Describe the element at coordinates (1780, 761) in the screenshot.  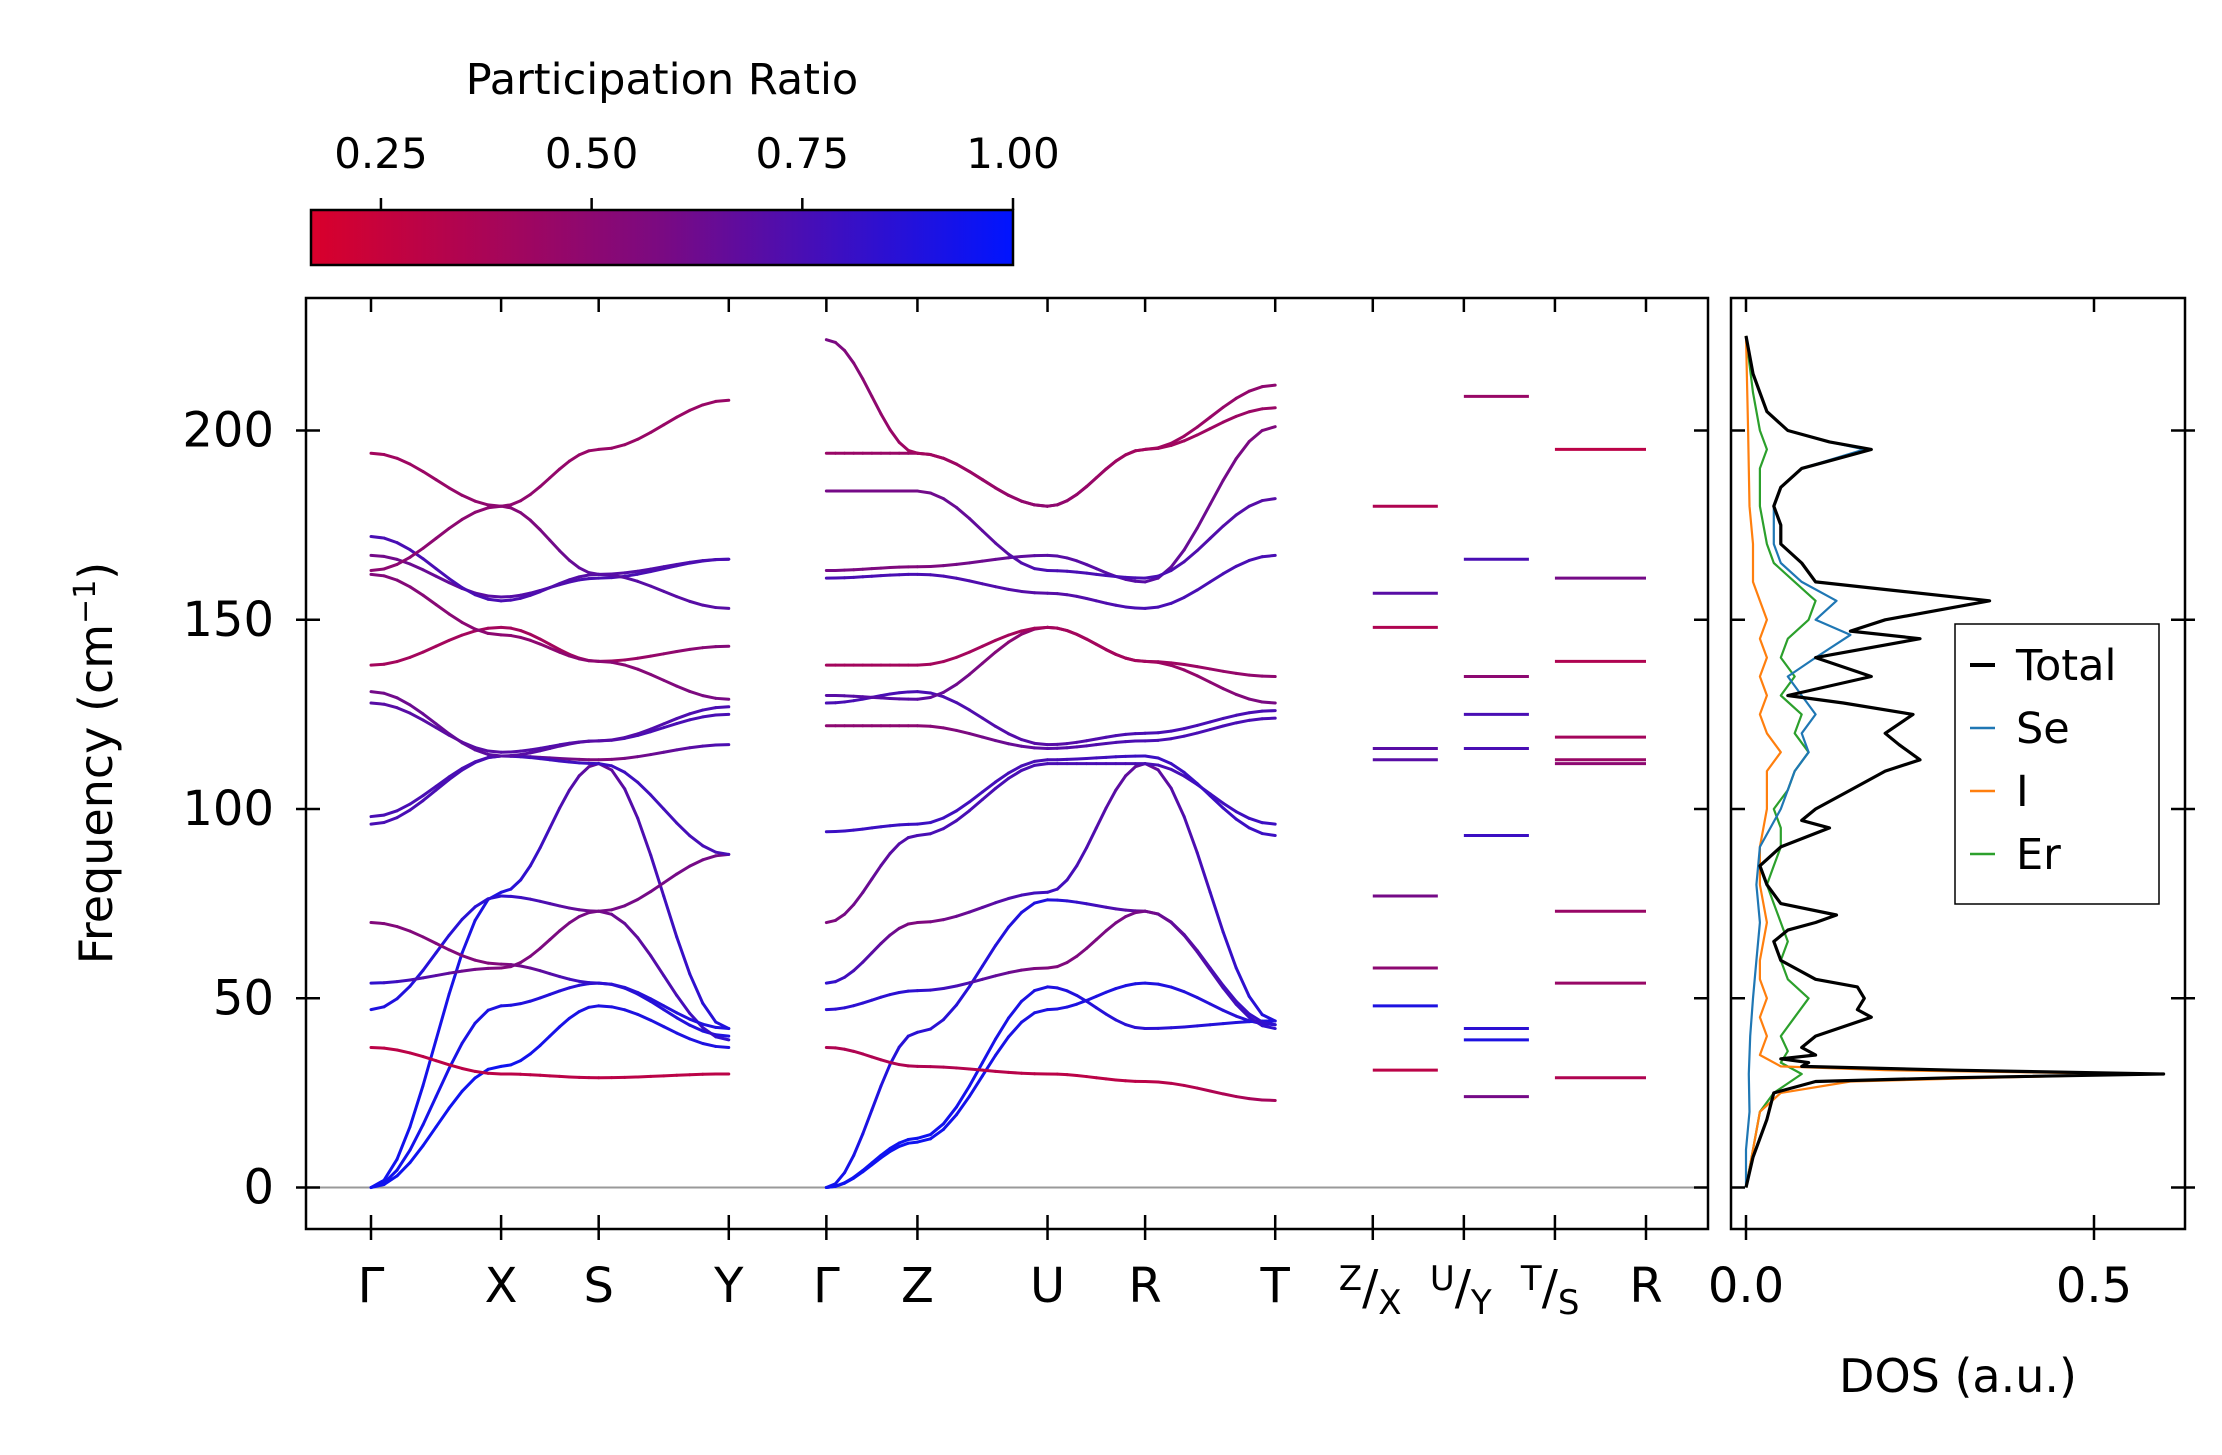
I see `dos-series-er` at that location.